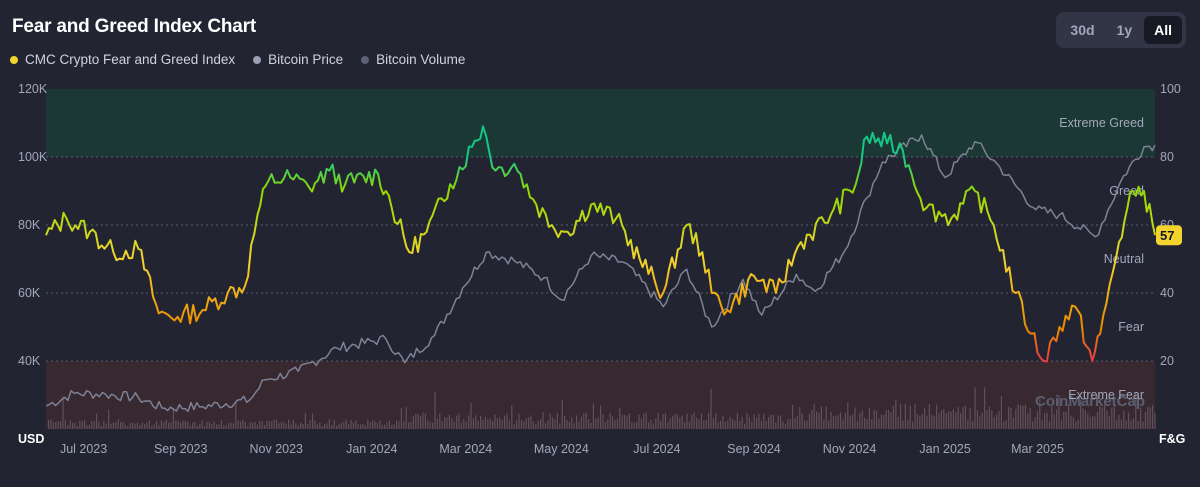 This screenshot has width=1200, height=487. I want to click on range-30d-button: 30d, so click(1082, 30).